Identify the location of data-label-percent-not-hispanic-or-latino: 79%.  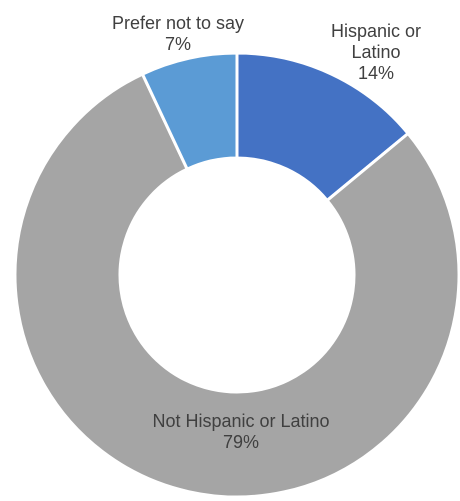
(241, 442).